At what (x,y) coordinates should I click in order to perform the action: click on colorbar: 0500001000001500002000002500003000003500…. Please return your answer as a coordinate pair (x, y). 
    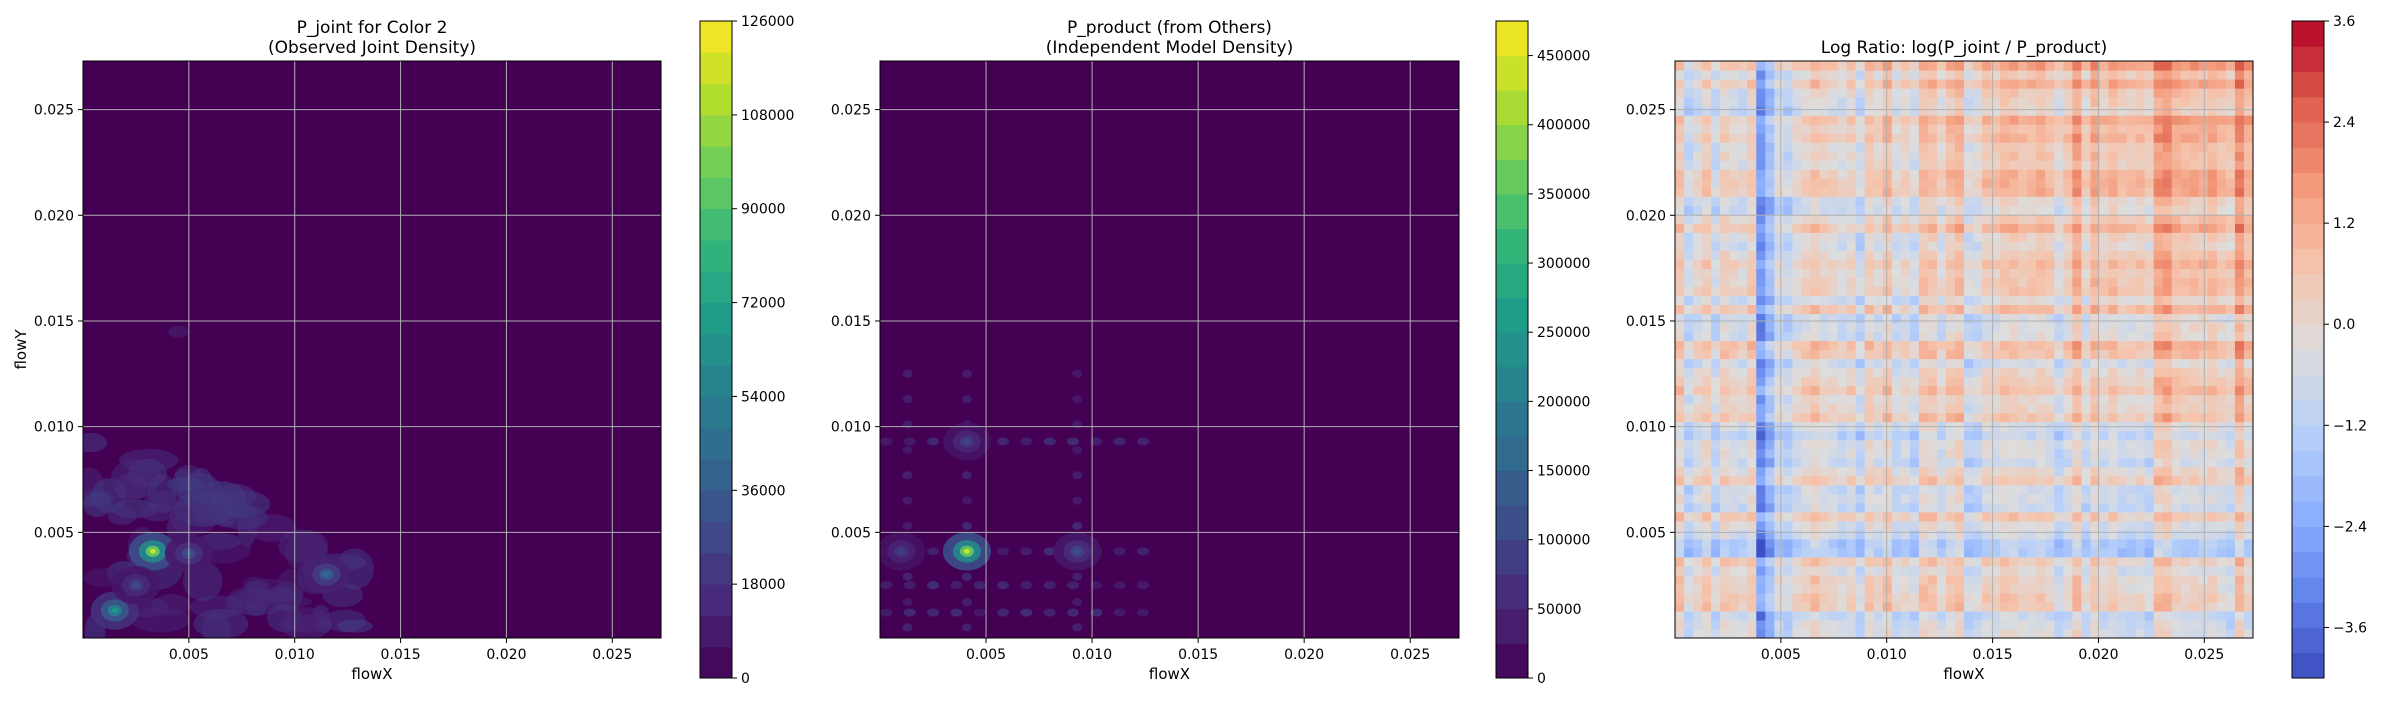
    Looking at the image, I should click on (1542, 353).